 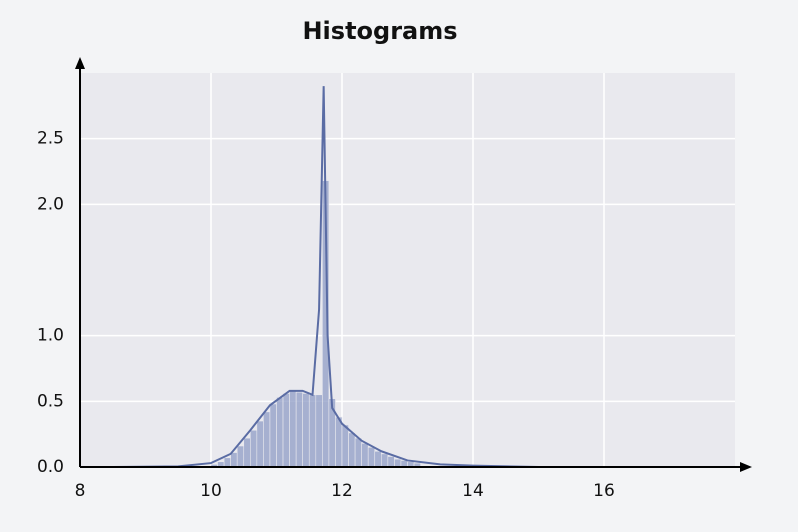 What do you see at coordinates (746, 467) in the screenshot?
I see `x-axis-arrow` at bounding box center [746, 467].